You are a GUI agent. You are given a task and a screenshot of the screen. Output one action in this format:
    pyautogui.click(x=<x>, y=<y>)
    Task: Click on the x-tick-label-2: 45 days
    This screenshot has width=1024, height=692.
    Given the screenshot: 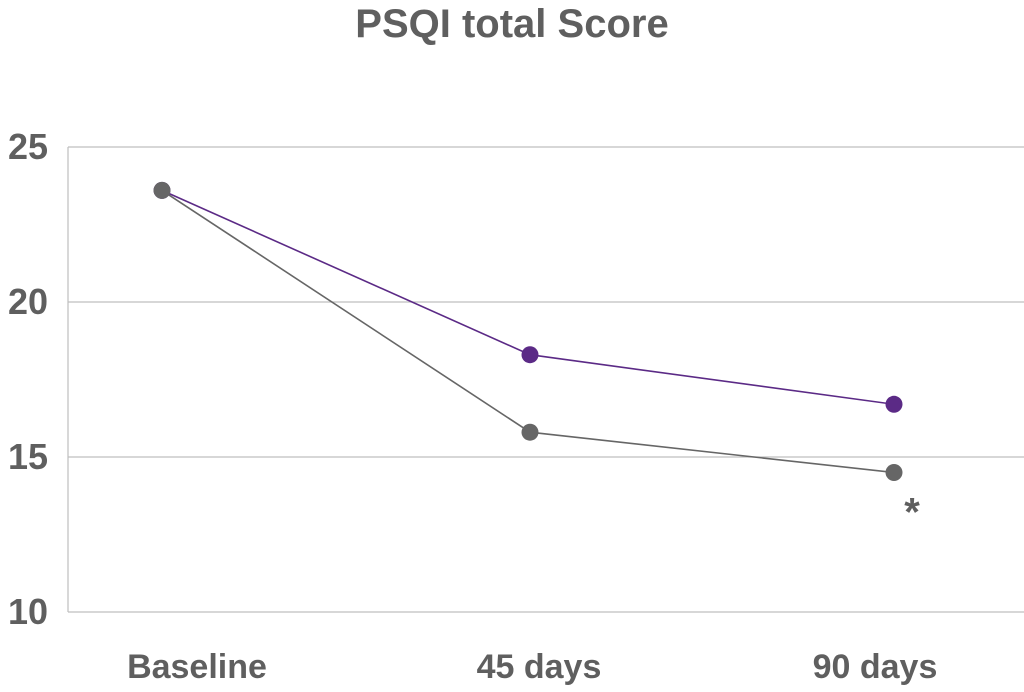 What is the action you would take?
    pyautogui.click(x=539, y=667)
    